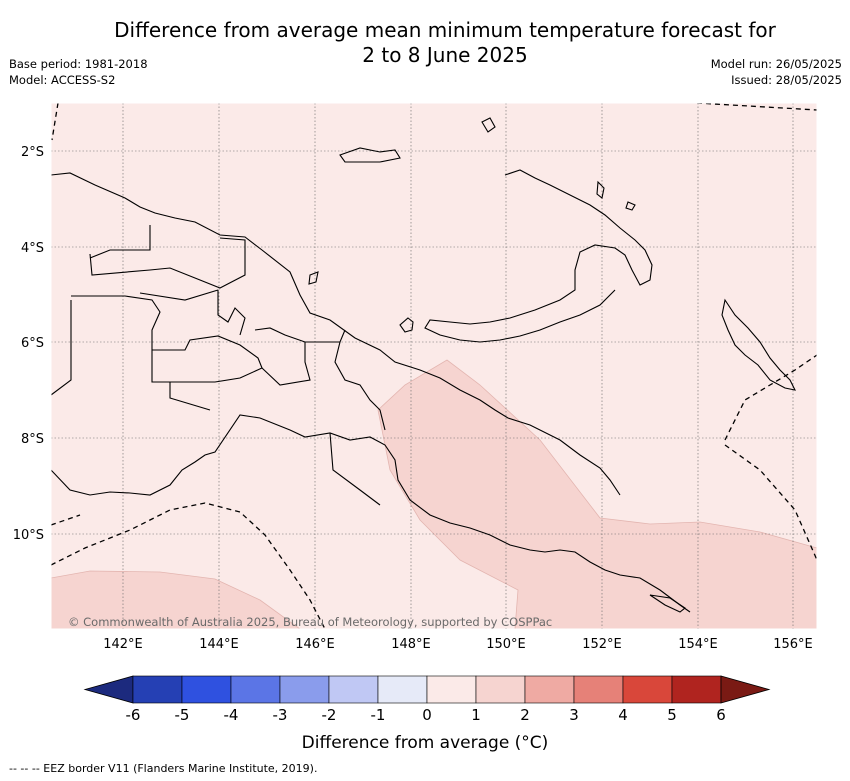  Describe the element at coordinates (445, 55) in the screenshot. I see `title-line-2: 2 to 8 June 2025` at that location.